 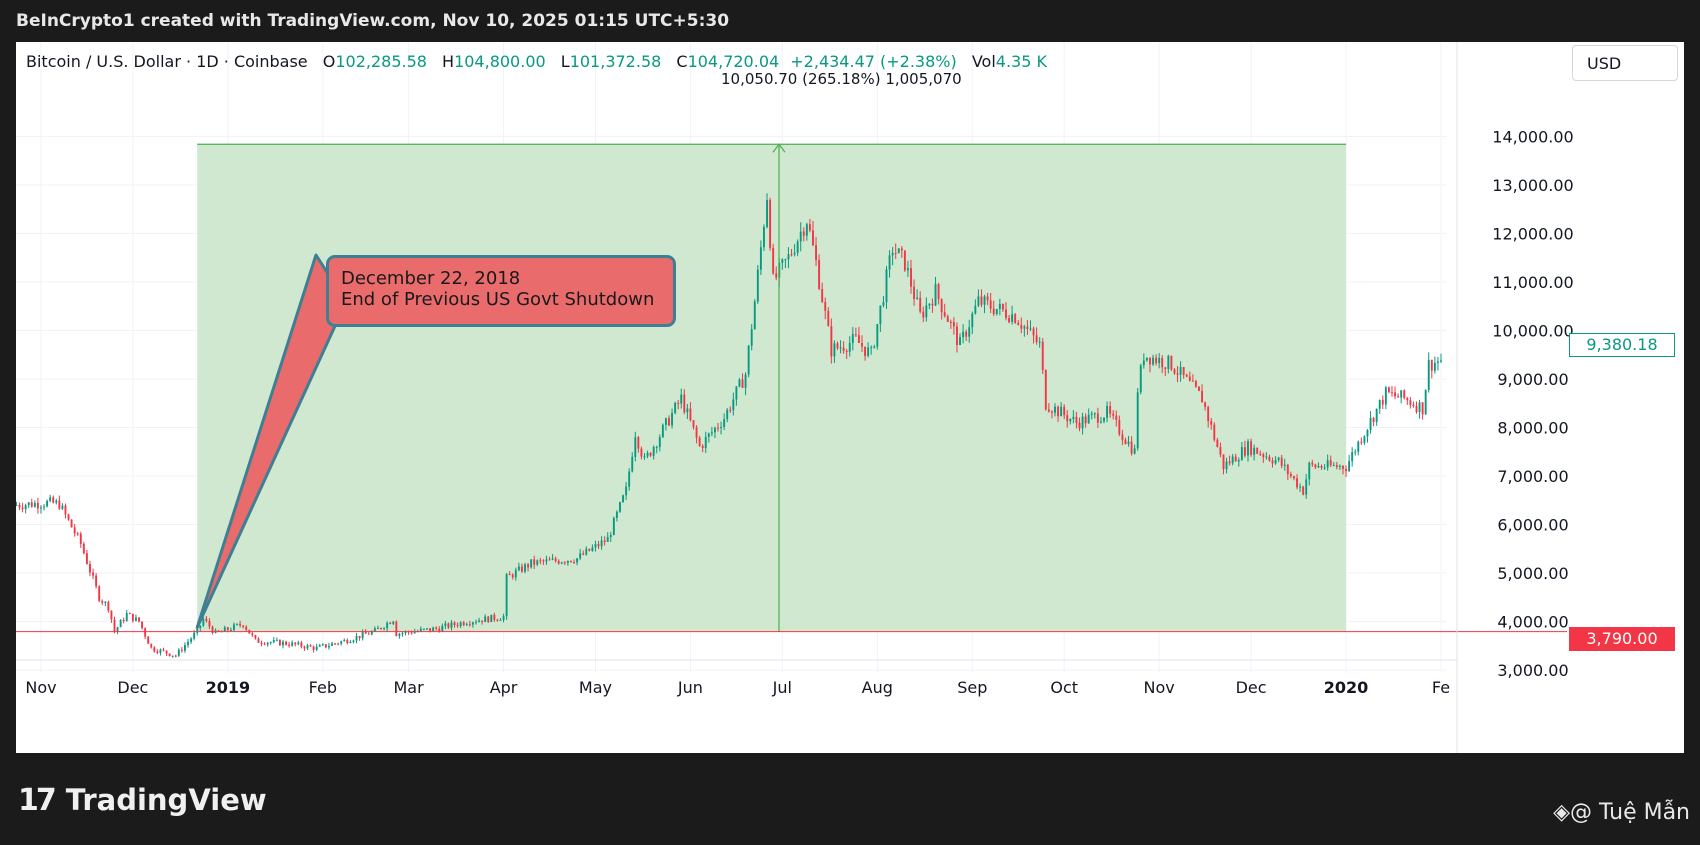 What do you see at coordinates (1625, 63) in the screenshot?
I see `currency-selector: USD` at bounding box center [1625, 63].